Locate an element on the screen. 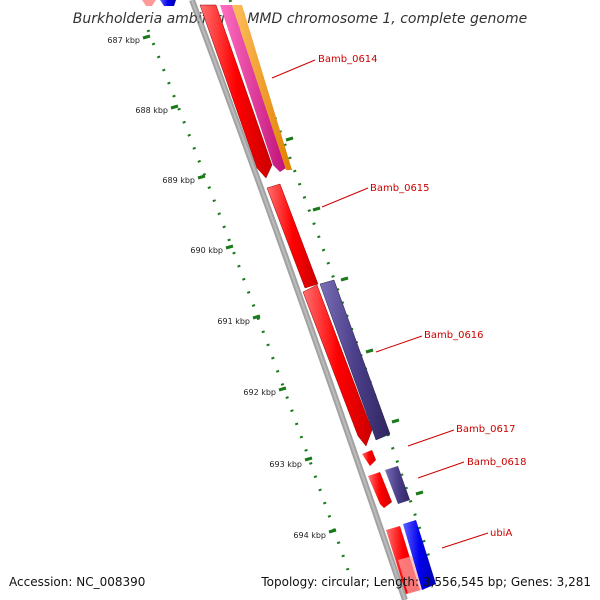 The height and width of the screenshot is (600, 600). gene-bar-orange is located at coordinates (262, 87).